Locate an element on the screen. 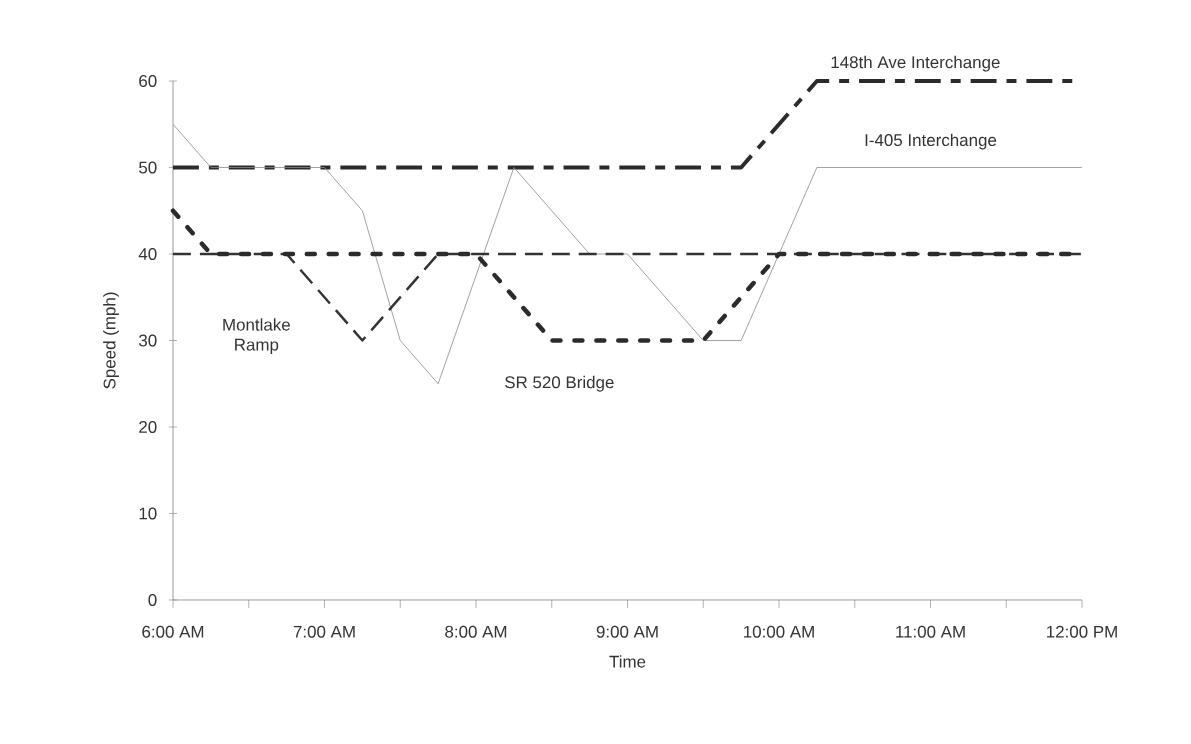 This screenshot has height=744, width=1191. series-label: 148th Ave Interchange is located at coordinates (915, 63).